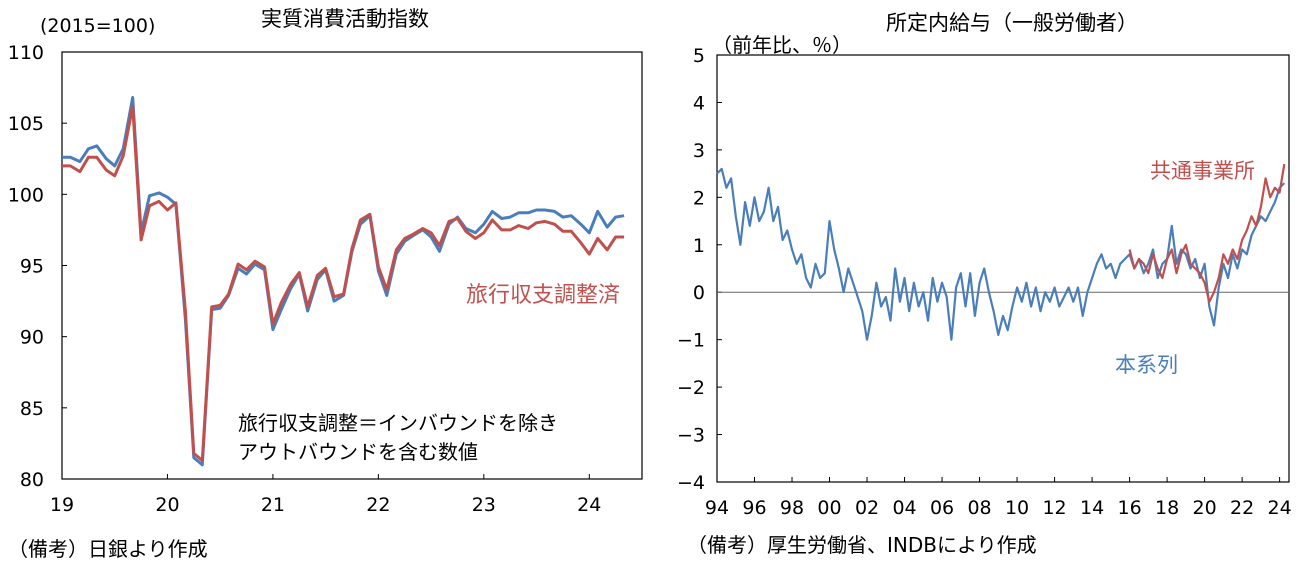 The image size is (1304, 562). I want to click on right-y-tick-label: −3, so click(691, 436).